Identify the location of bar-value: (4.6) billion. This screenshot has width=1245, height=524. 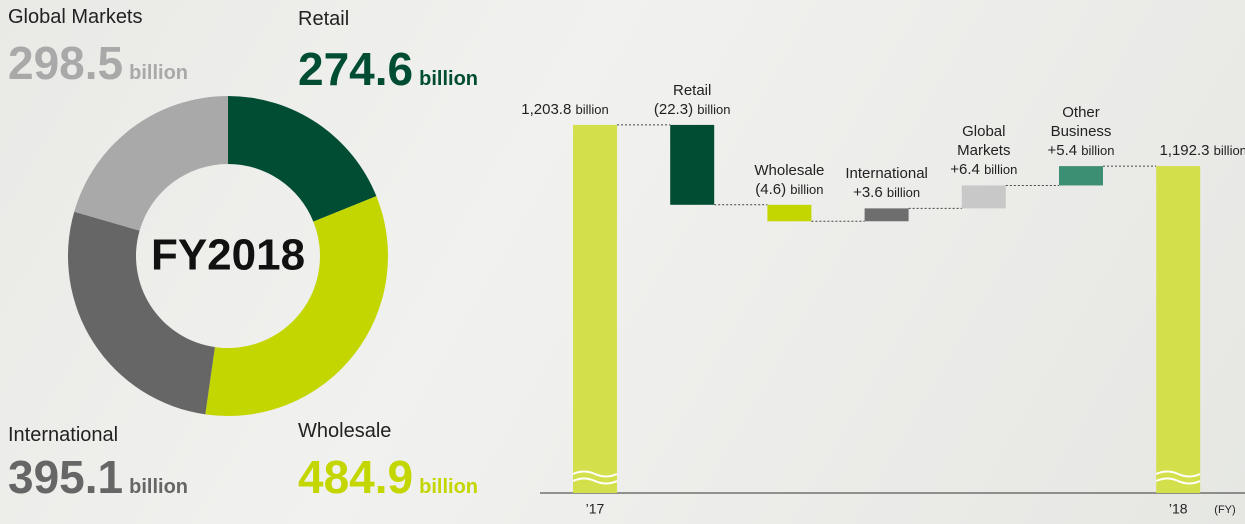
(789, 189).